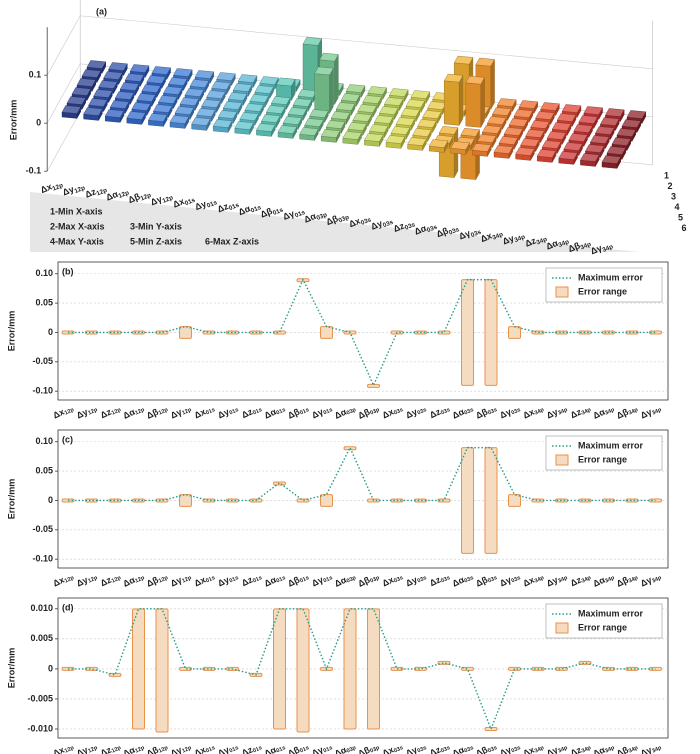 The width and height of the screenshot is (700, 754). What do you see at coordinates (38, 123) in the screenshot?
I see `z-tick-label: 0` at bounding box center [38, 123].